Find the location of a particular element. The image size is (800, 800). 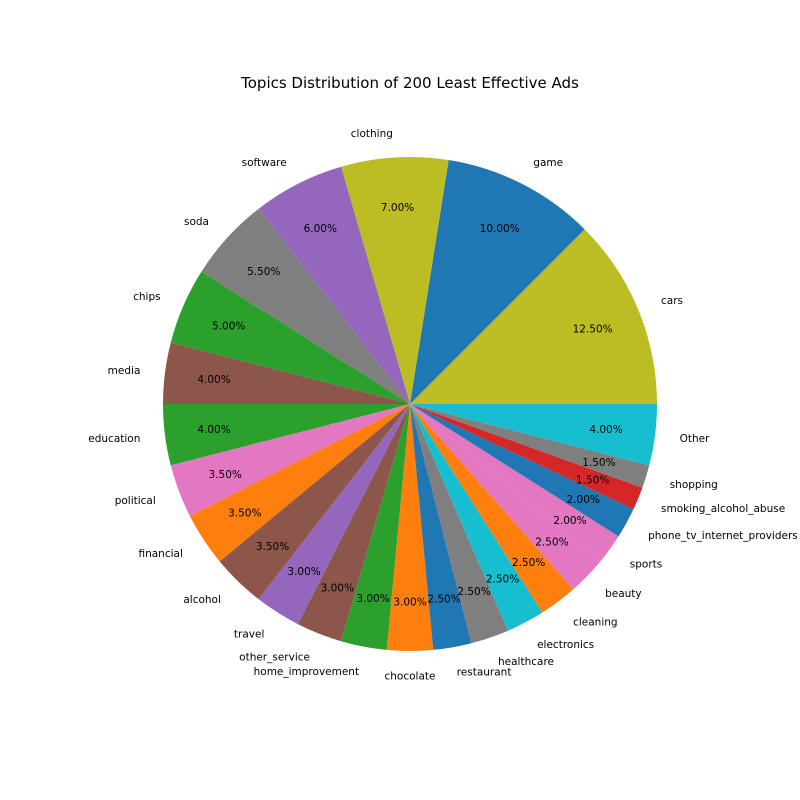

slice-label-financial: financial is located at coordinates (160, 554).